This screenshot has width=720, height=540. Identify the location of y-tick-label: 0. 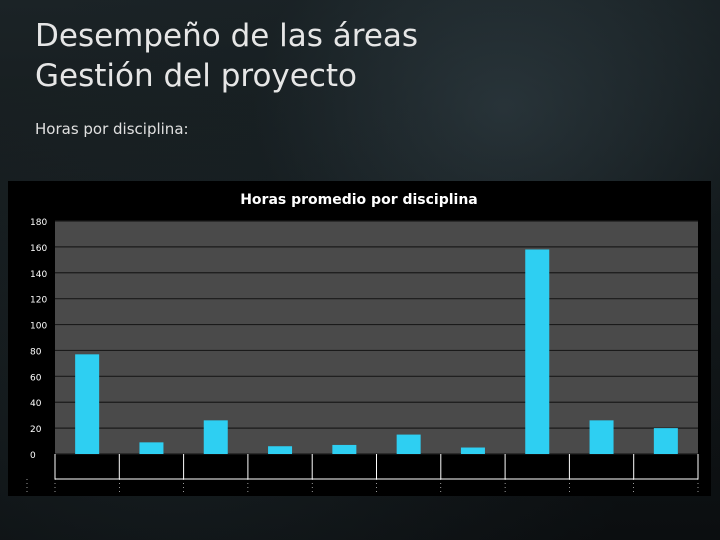
(33, 456).